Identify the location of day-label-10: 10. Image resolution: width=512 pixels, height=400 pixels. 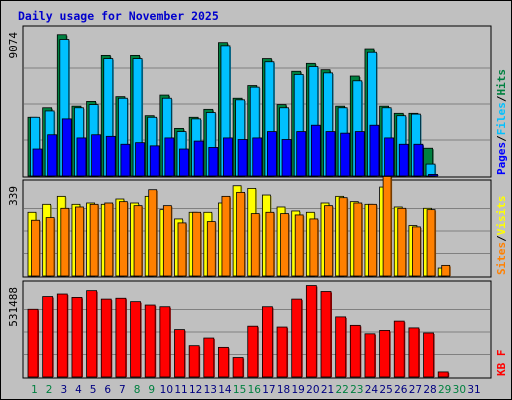
(166, 390).